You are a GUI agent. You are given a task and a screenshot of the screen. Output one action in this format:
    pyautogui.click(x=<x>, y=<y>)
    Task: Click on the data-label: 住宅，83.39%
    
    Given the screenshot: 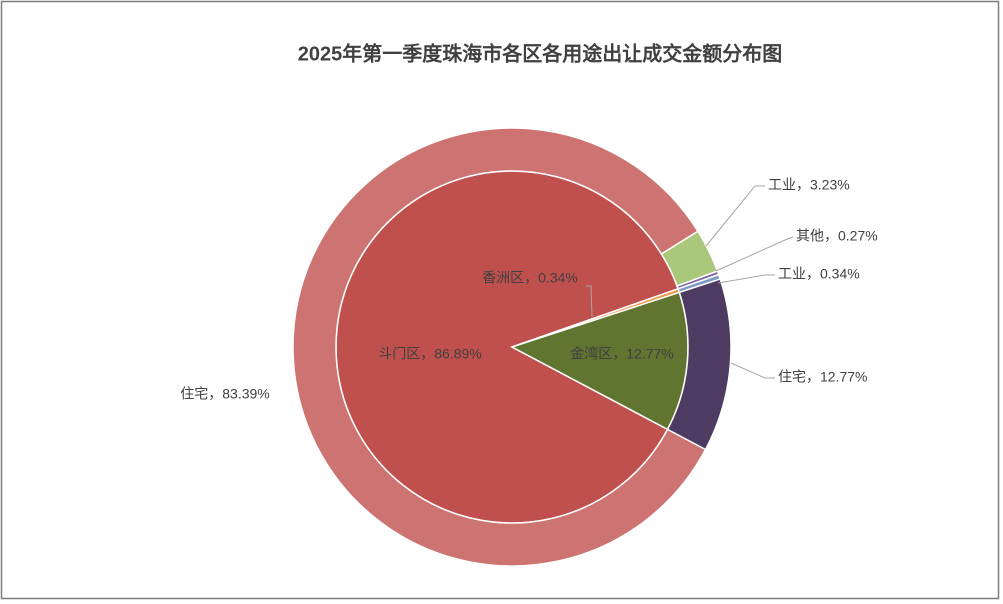 What is the action you would take?
    pyautogui.click(x=224, y=394)
    